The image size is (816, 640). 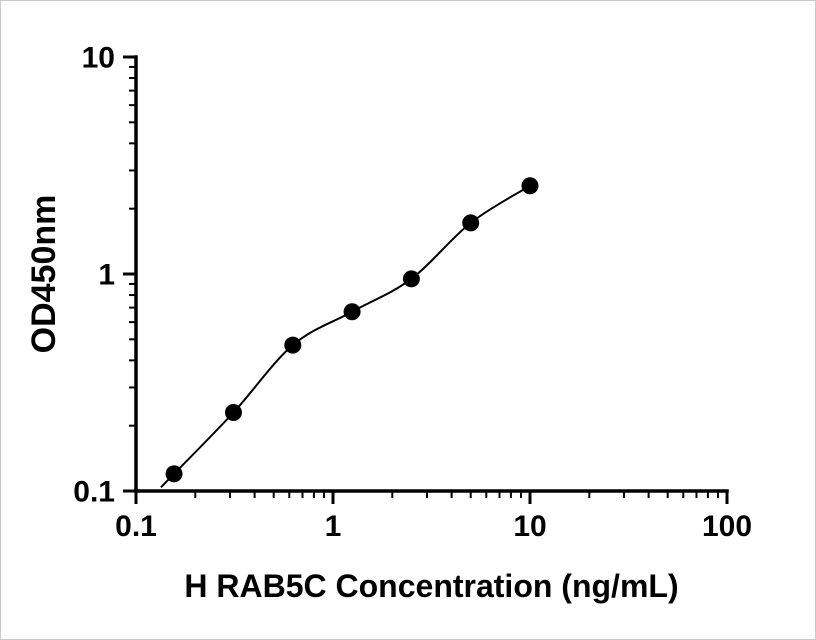 I want to click on x-tick-label: 10, so click(x=529, y=526).